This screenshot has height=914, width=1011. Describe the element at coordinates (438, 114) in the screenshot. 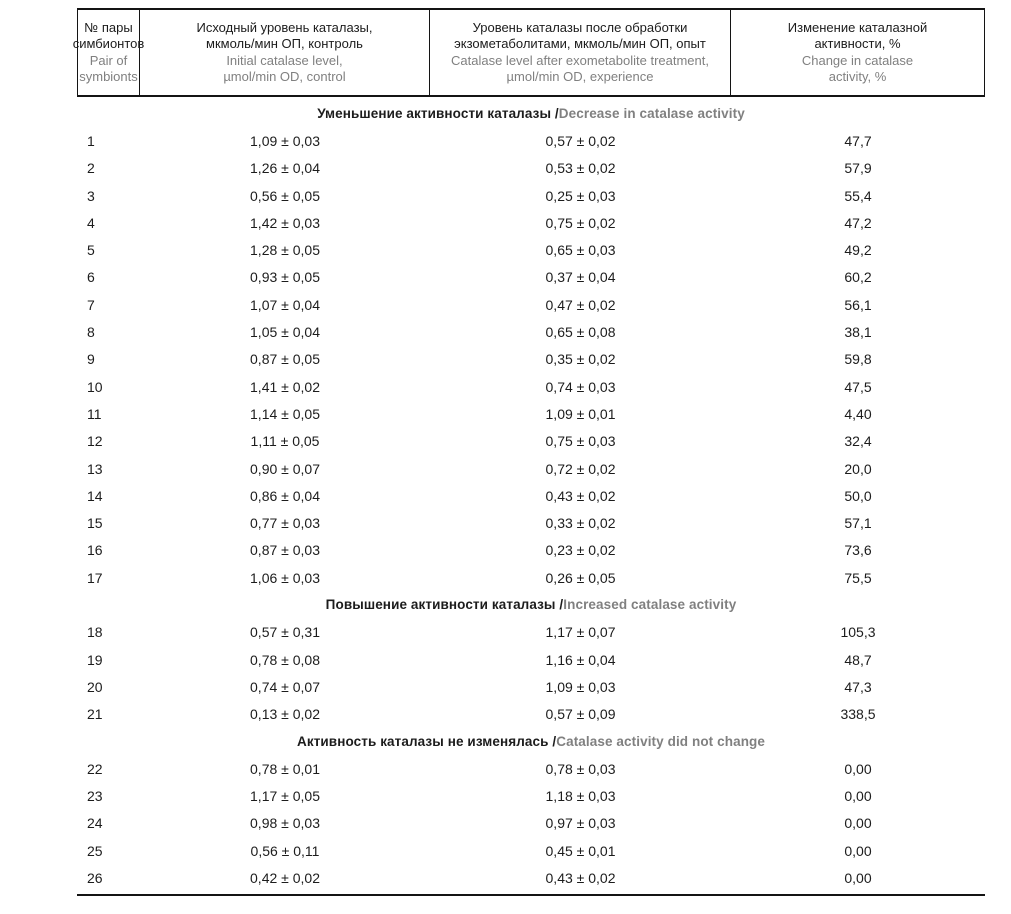

I see `section-title-ru: Уменьшение активности каталазы /` at that location.